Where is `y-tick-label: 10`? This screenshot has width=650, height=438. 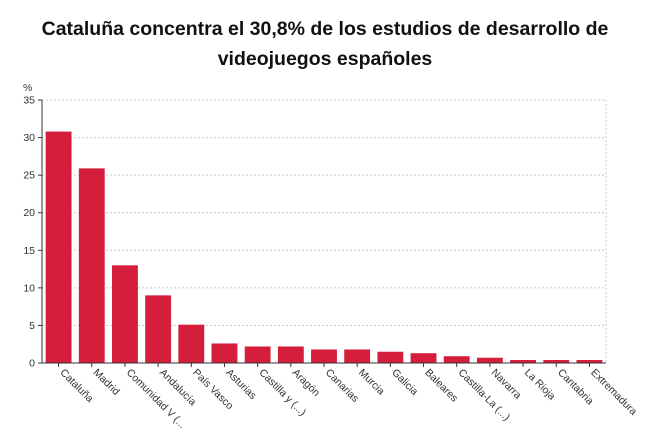 y-tick-label: 10 is located at coordinates (29, 288).